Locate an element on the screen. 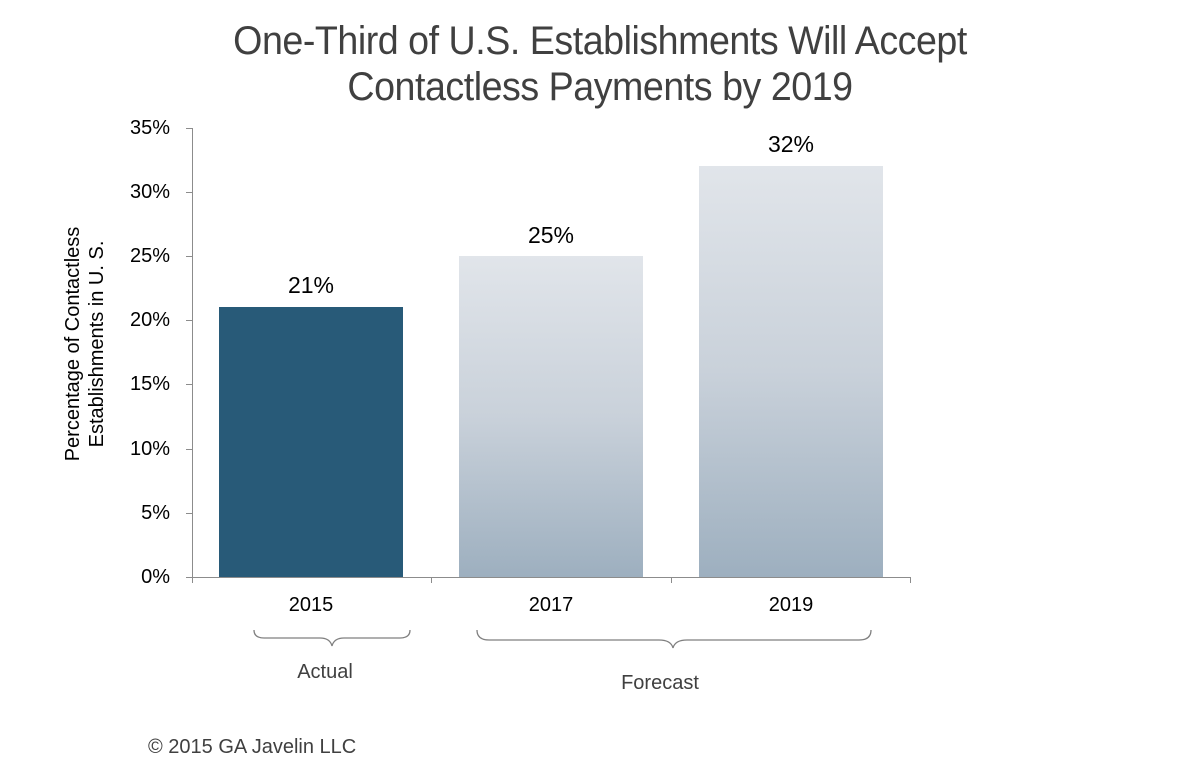 The height and width of the screenshot is (776, 1200). y-tick-label: 30% is located at coordinates (149, 192).